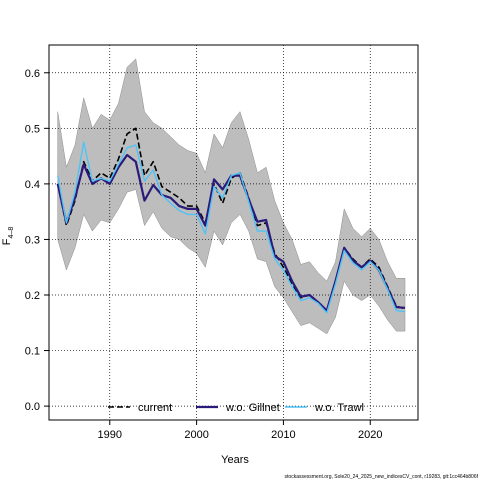 This screenshot has width=480, height=480. I want to click on y-axis-title-subscript: 4–8, so click(11, 233).